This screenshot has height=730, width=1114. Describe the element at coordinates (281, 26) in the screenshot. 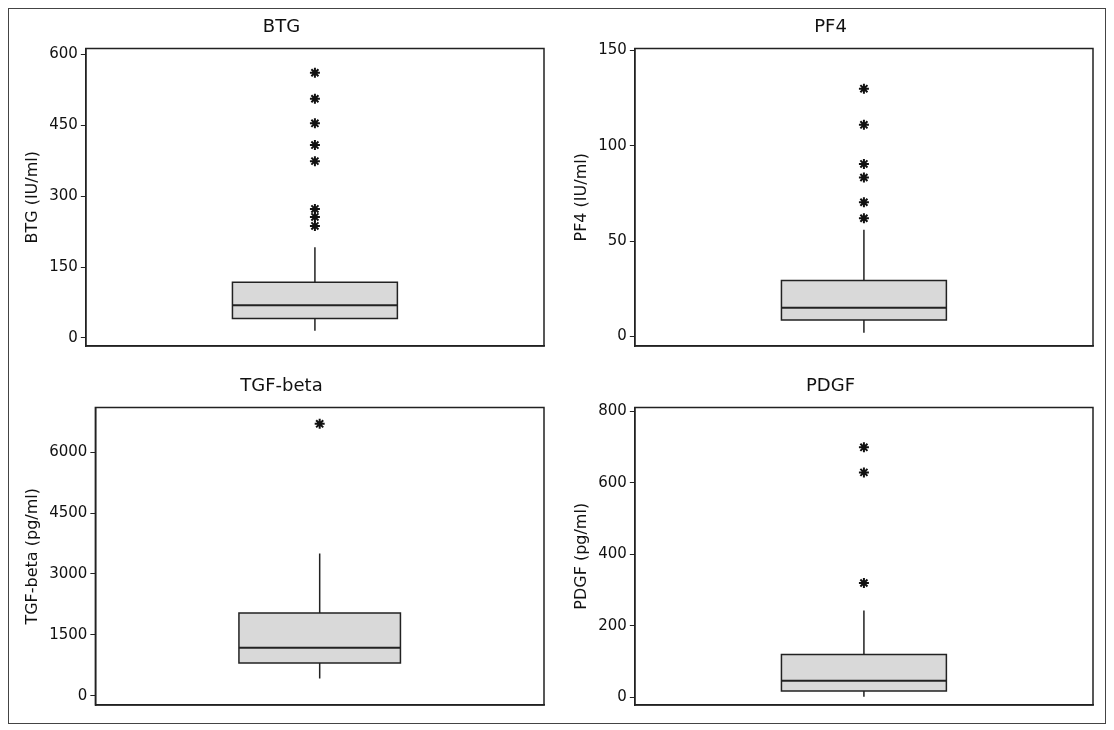

I see `chart-title: BTG` at that location.